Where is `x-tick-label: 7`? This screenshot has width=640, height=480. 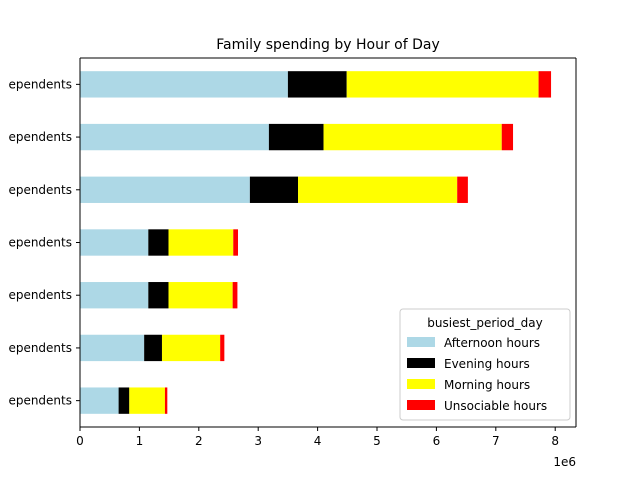
x-tick-label: 7 is located at coordinates (496, 441).